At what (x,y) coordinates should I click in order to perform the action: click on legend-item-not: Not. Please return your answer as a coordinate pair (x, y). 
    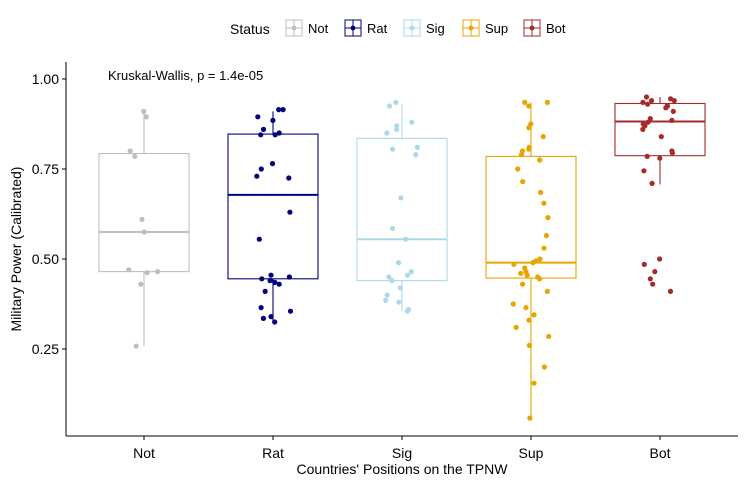
    Looking at the image, I should click on (307, 28).